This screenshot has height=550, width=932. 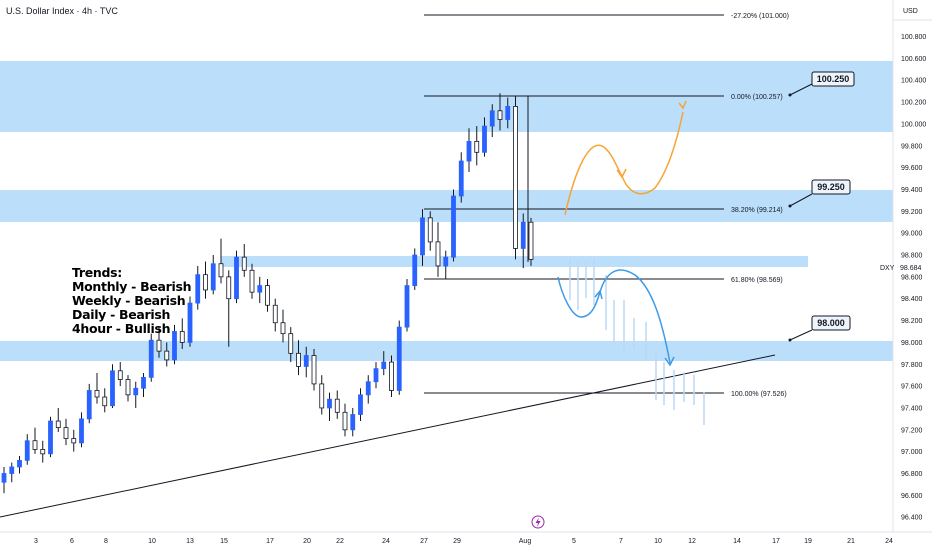 I want to click on price-tick: 98.000, so click(x=912, y=343).